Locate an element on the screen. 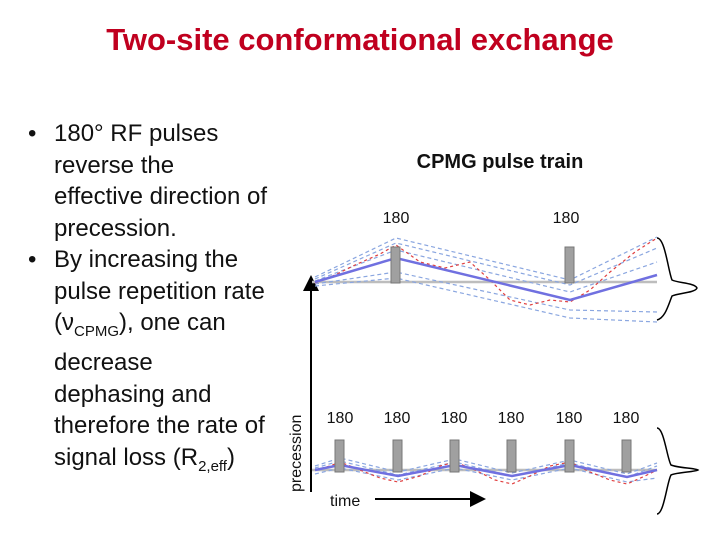  bottom-blue-dashed-upper is located at coordinates (486, 466).